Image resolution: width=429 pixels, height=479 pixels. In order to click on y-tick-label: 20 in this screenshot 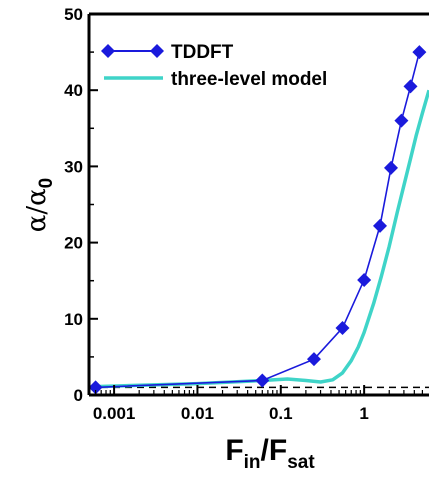, I will do `click(73, 243)`.